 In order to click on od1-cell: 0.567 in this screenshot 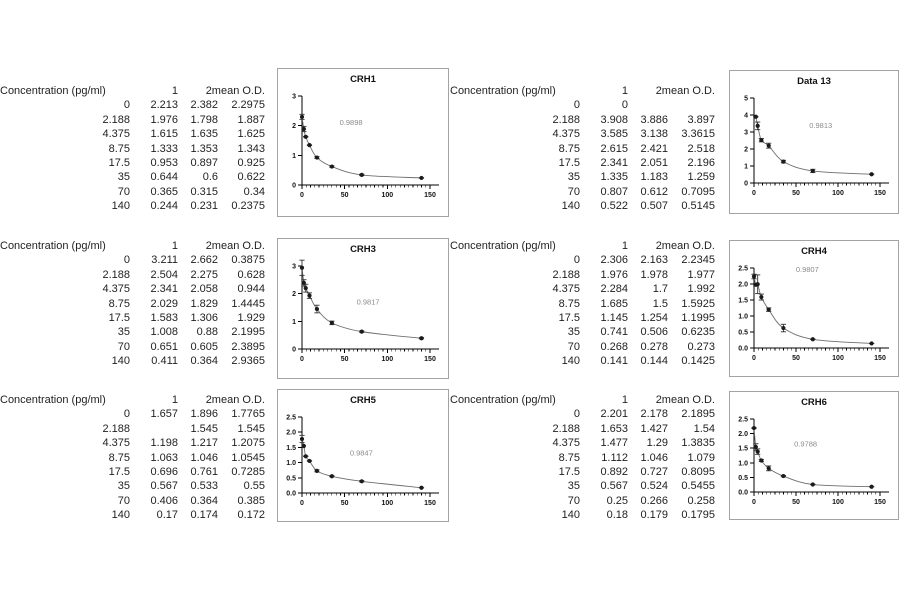, I will do `click(164, 486)`.